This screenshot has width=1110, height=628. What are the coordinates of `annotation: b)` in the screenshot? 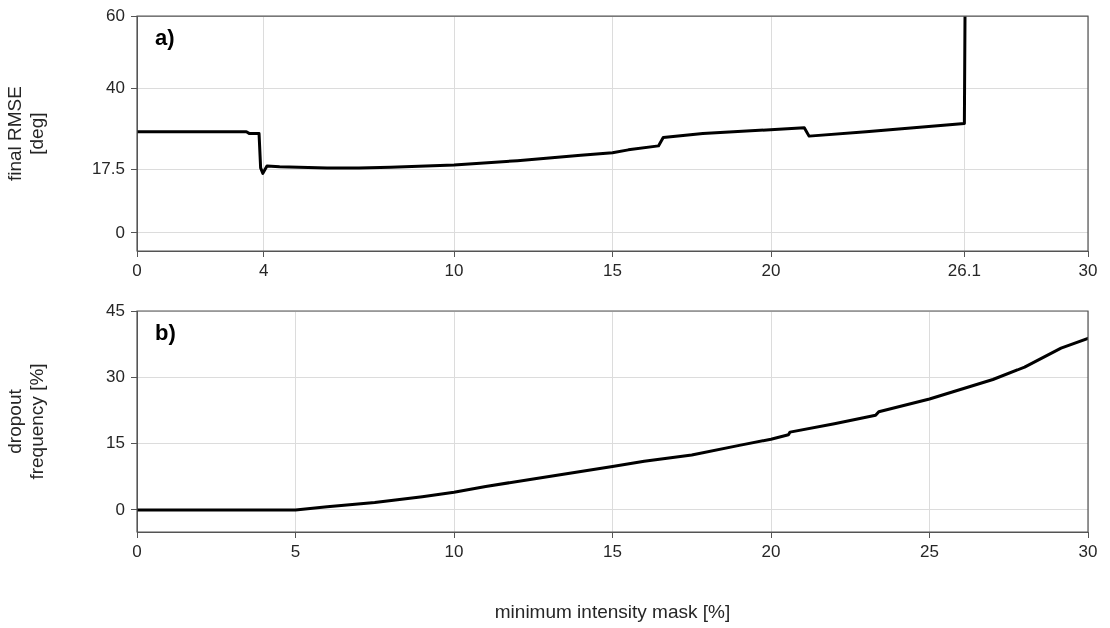 It's located at (165, 333).